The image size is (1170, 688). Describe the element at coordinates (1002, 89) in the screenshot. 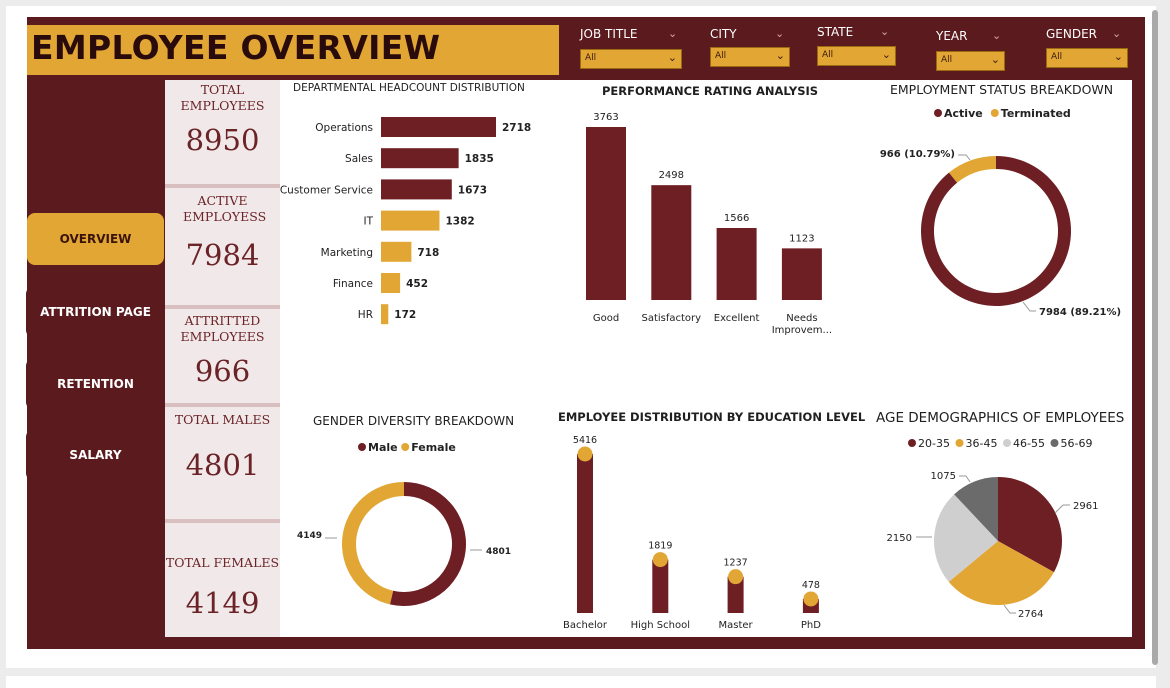

I see `chart-title-employment-status: EMPLOYMENT STATUS BREAKDOWN` at that location.